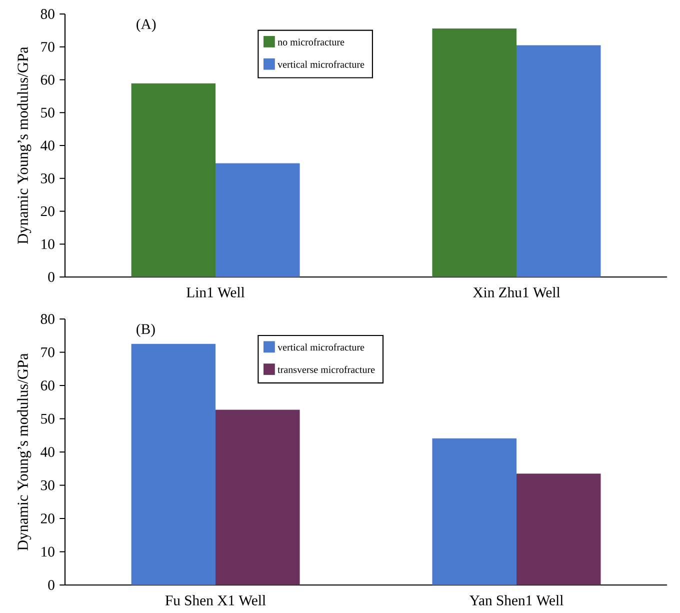  Describe the element at coordinates (146, 25) in the screenshot. I see `annotation: (A)` at that location.